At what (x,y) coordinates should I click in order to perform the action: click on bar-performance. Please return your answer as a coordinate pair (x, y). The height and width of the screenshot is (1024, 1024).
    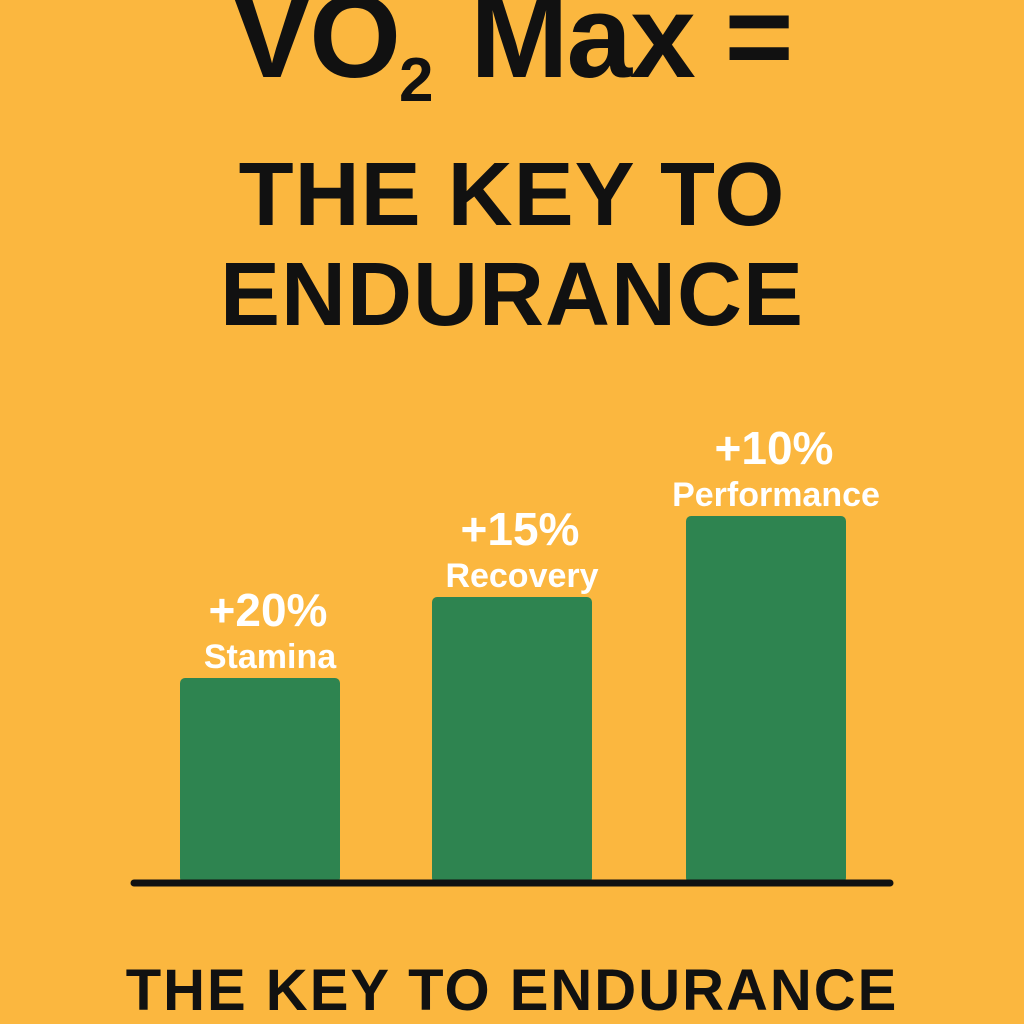
    Looking at the image, I should click on (766, 699).